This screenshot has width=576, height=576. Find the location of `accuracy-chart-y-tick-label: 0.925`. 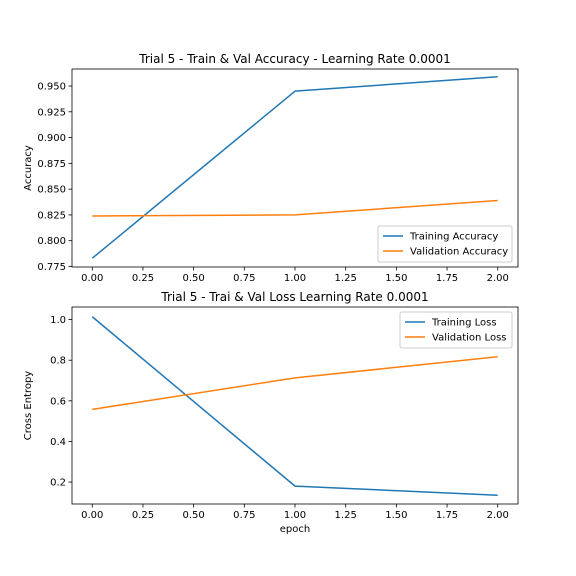

accuracy-chart-y-tick-label: 0.925 is located at coordinates (51, 112).